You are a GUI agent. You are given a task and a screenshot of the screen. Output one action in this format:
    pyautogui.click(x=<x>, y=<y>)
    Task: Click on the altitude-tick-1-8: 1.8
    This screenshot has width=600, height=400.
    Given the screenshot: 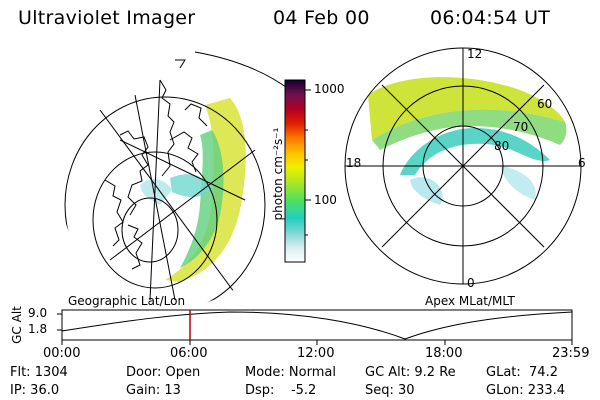 What is the action you would take?
    pyautogui.click(x=38, y=329)
    